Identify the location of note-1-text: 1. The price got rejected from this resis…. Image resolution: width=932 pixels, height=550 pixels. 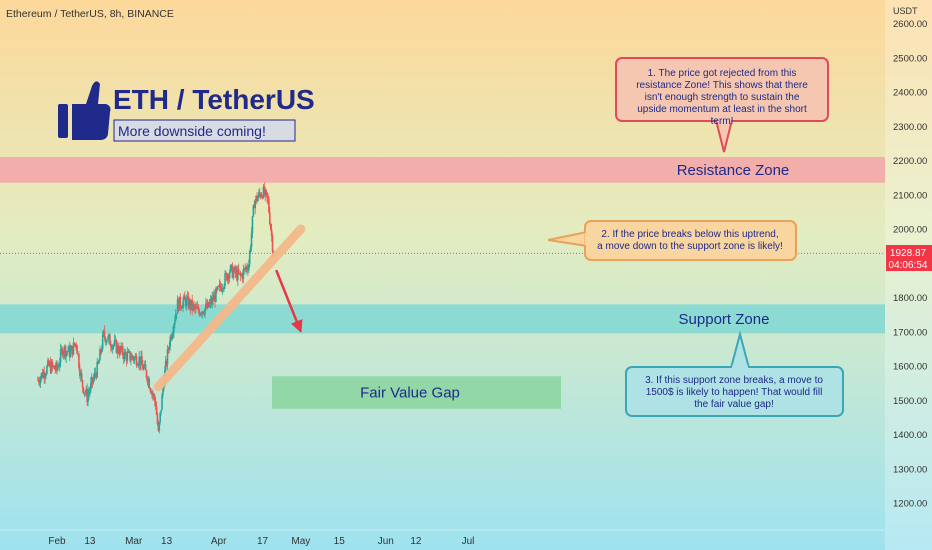
(722, 97).